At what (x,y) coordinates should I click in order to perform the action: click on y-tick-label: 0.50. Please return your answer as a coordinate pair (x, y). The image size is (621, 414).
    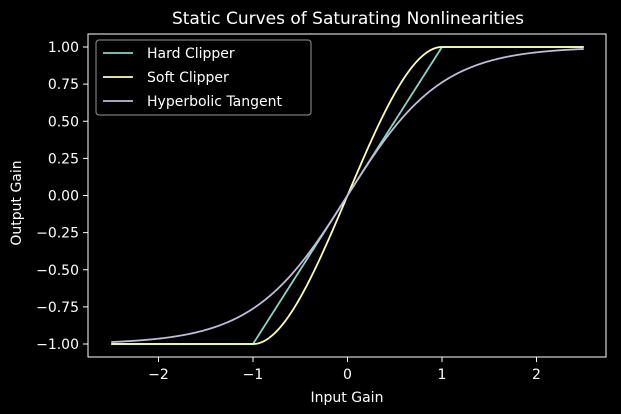
    Looking at the image, I should click on (63, 122).